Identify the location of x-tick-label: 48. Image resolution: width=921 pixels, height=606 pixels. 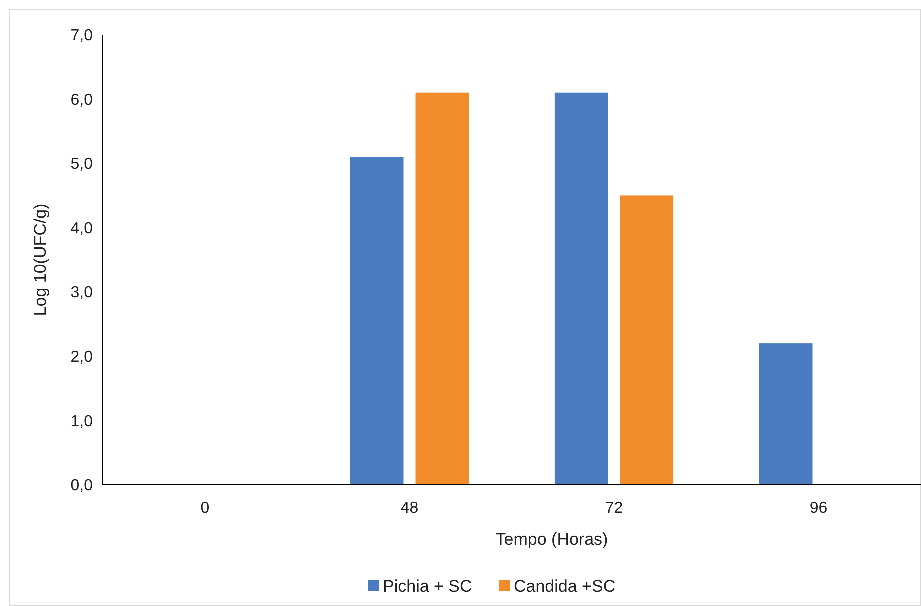
(409, 508).